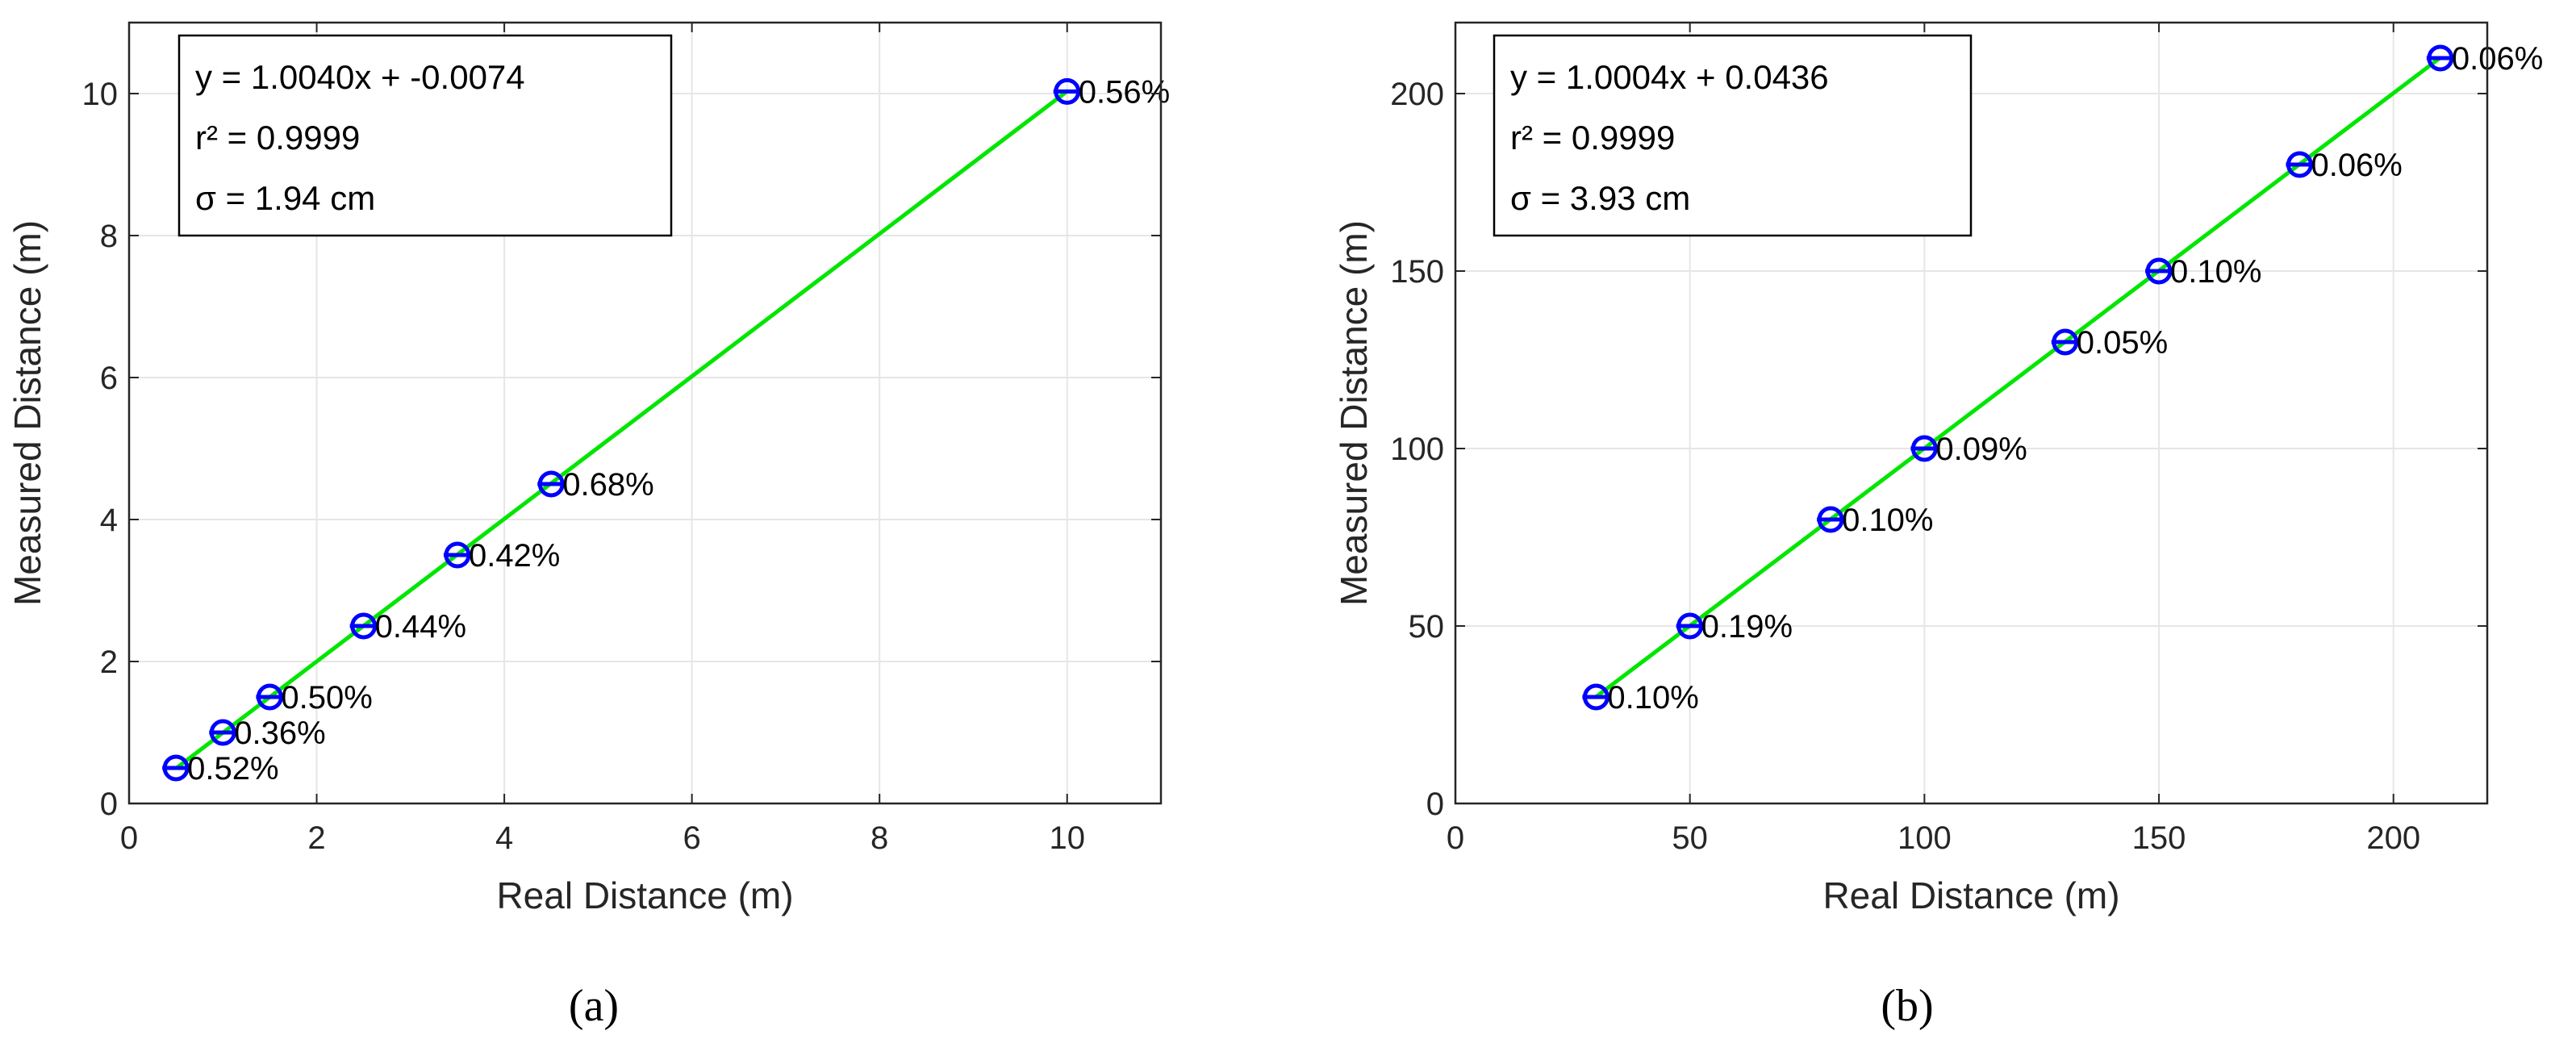 This screenshot has height=1060, width=2576. I want to click on data-label: 0.68%, so click(607, 485).